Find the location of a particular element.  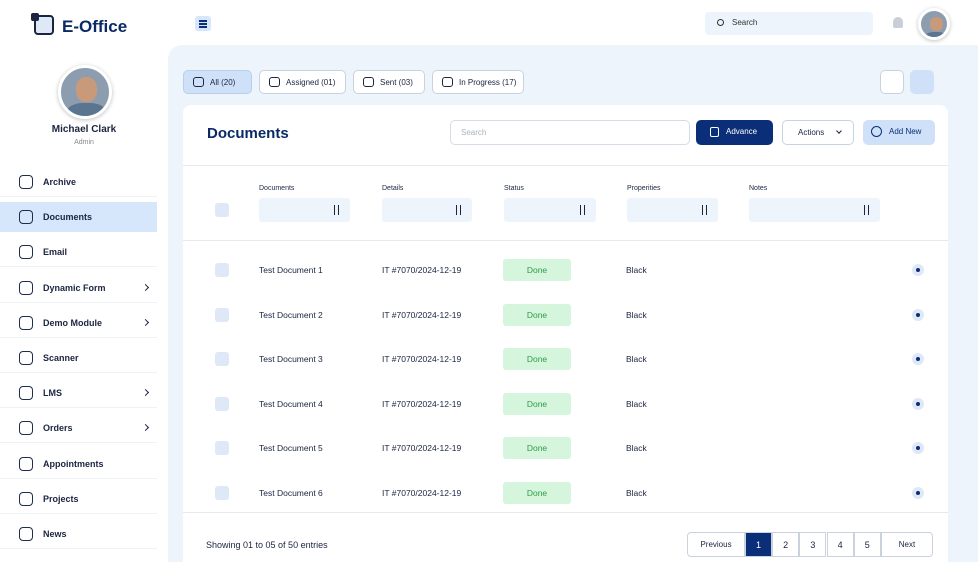

column-header: Properities is located at coordinates (644, 188).